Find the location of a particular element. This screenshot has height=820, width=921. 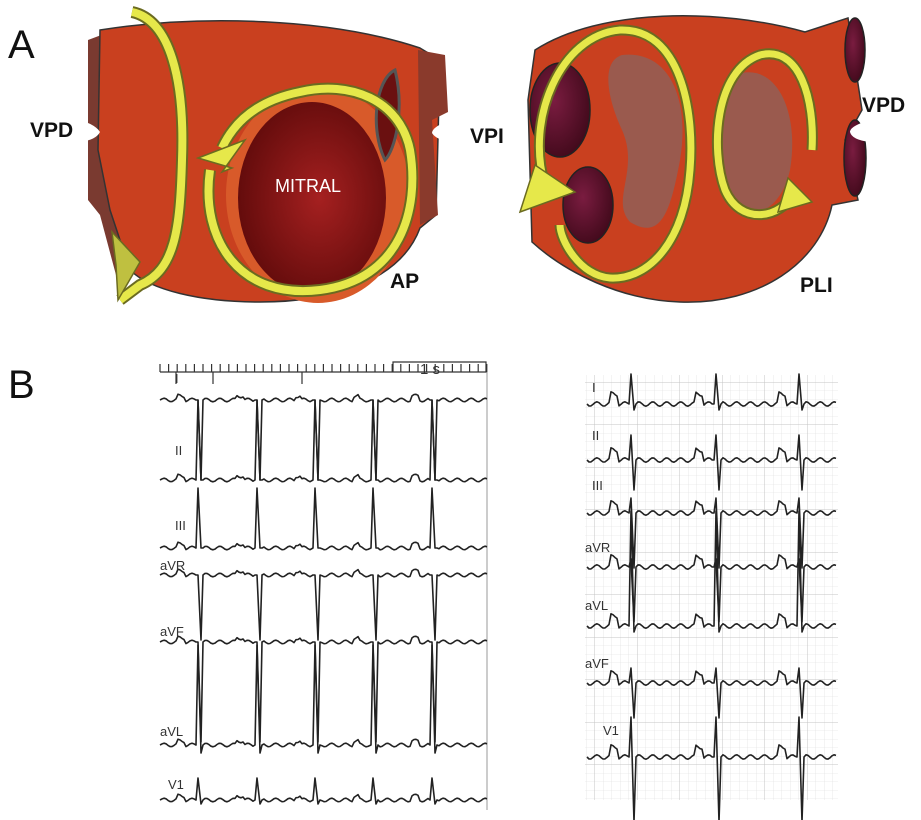

label-mitral: MITRAL is located at coordinates (308, 186).